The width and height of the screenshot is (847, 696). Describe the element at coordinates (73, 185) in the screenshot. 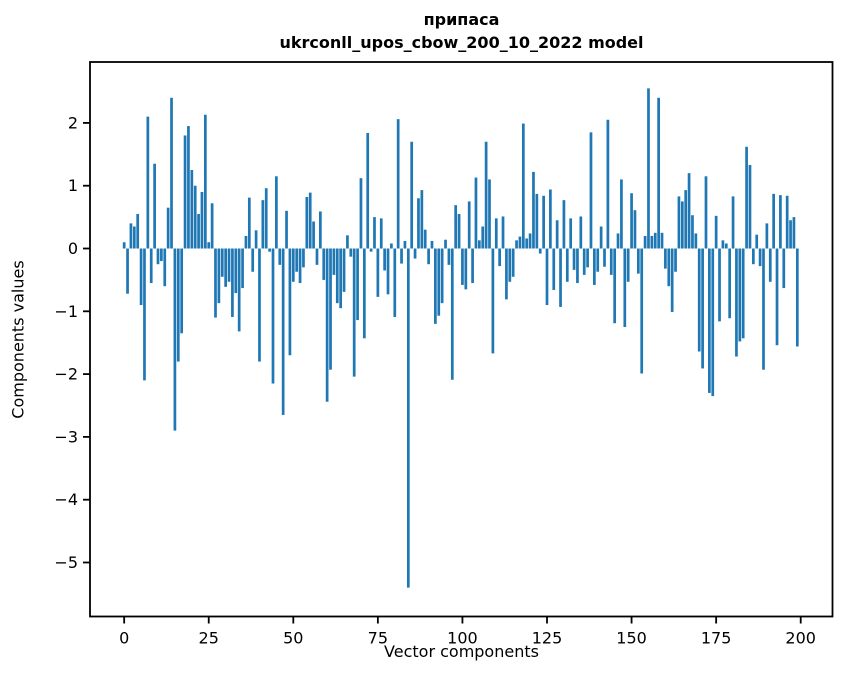

I see `y-tick-label: 1` at that location.